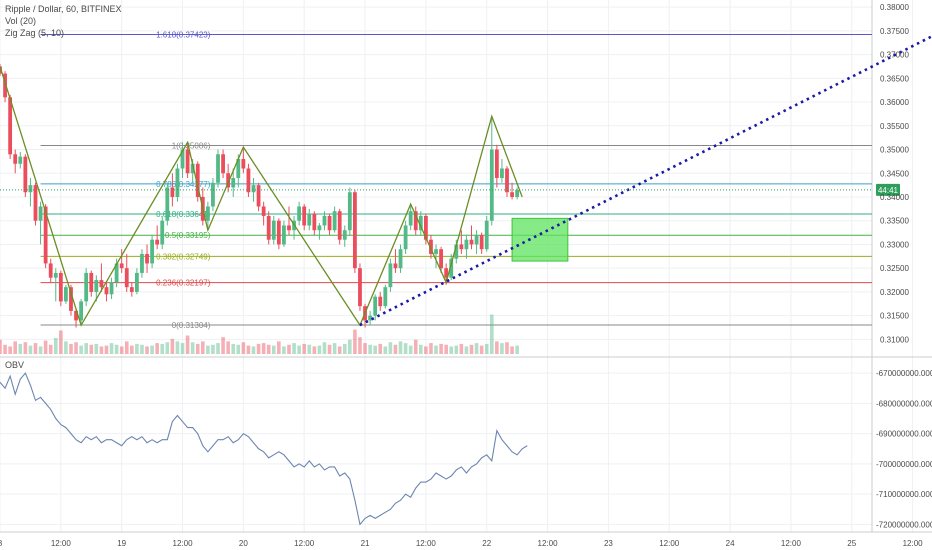  I want to click on price-axis-label: 0.37000, so click(894, 55).